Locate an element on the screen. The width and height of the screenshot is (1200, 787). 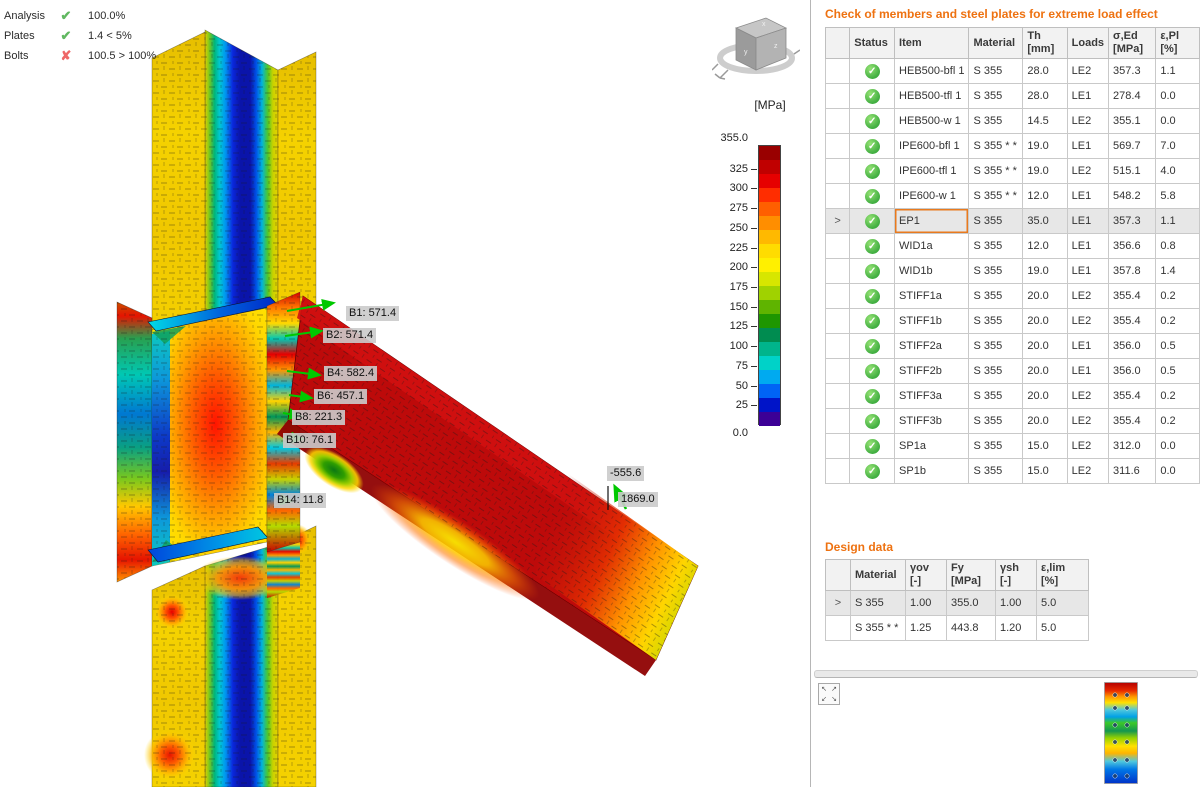
row-strain-cell: 0.5 is located at coordinates (1177, 346).